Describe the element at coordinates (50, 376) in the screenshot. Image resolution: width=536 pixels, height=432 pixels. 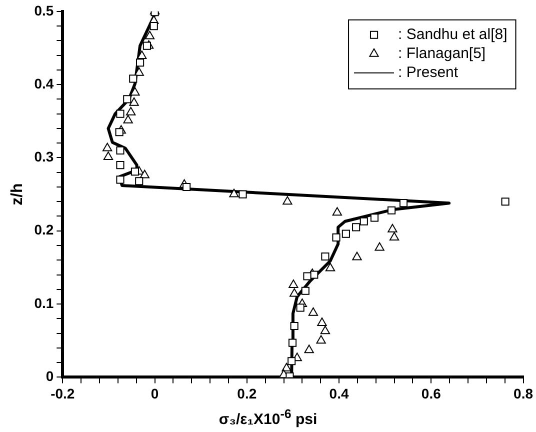
I see `y-tick-label: 0` at that location.